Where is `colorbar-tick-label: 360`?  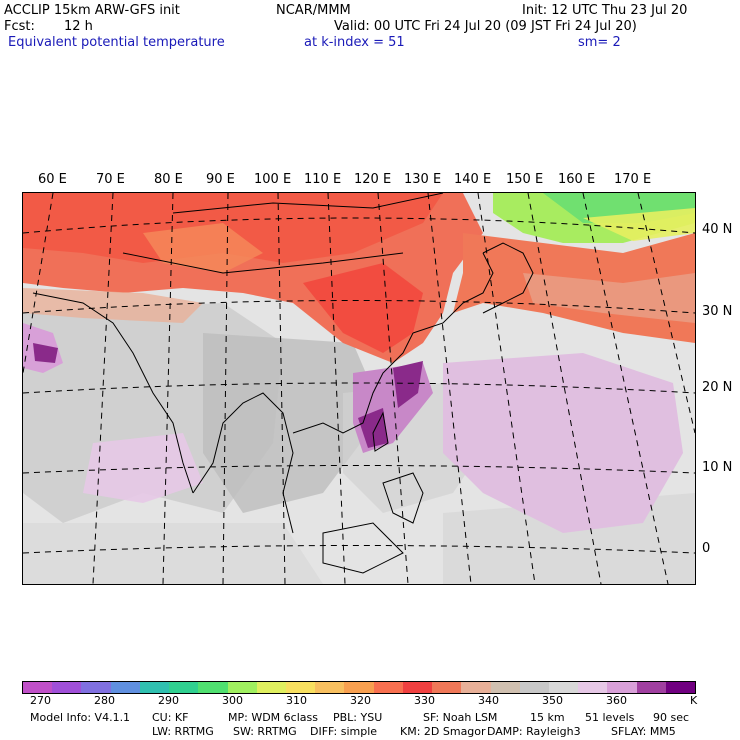 colorbar-tick-label: 360 is located at coordinates (616, 700).